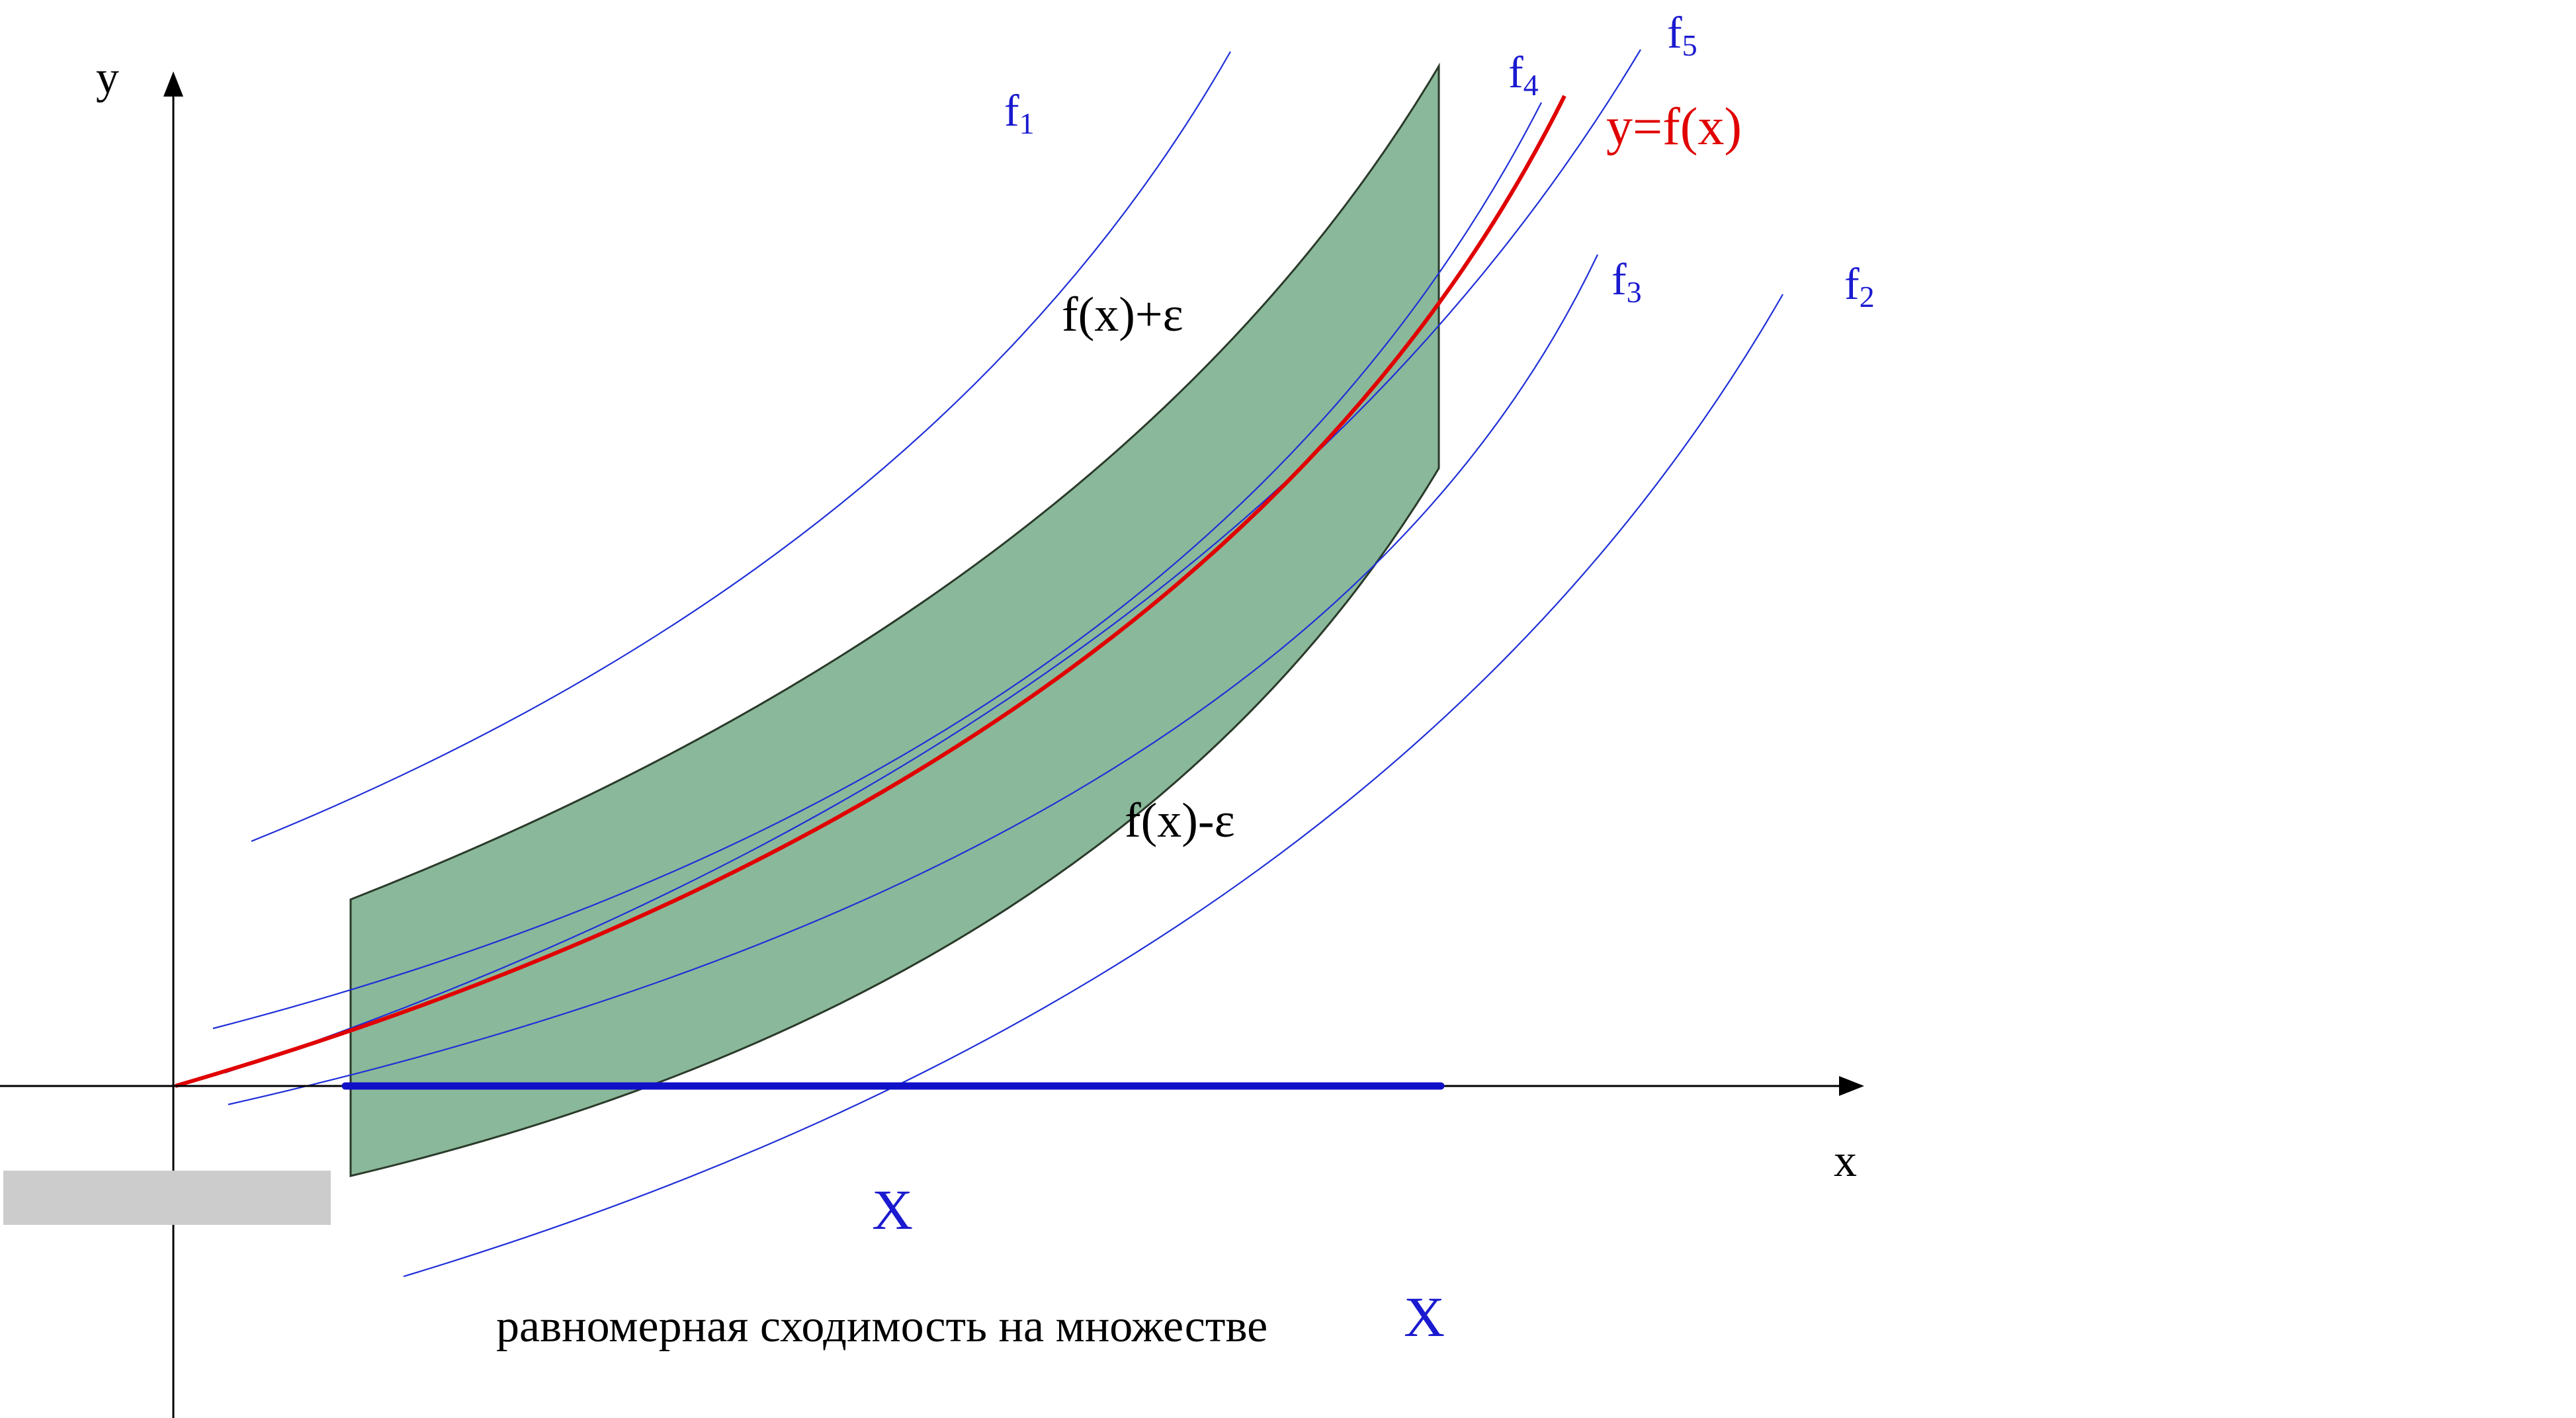 The width and height of the screenshot is (2576, 1418). Describe the element at coordinates (1523, 74) in the screenshot. I see `label-f4: f4` at that location.